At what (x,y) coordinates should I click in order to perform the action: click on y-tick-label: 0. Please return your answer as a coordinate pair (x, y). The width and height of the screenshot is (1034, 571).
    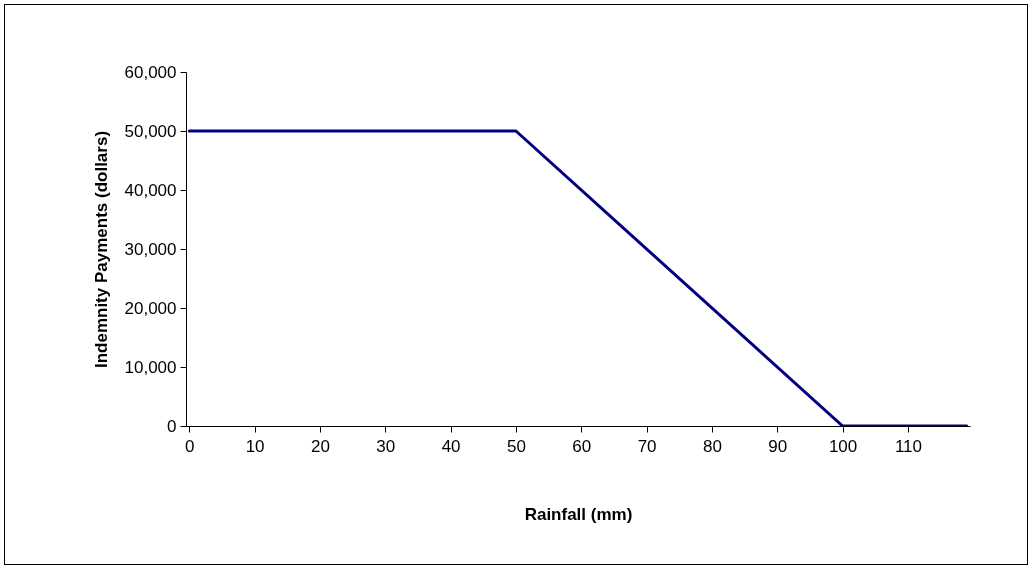
    Looking at the image, I should click on (172, 426).